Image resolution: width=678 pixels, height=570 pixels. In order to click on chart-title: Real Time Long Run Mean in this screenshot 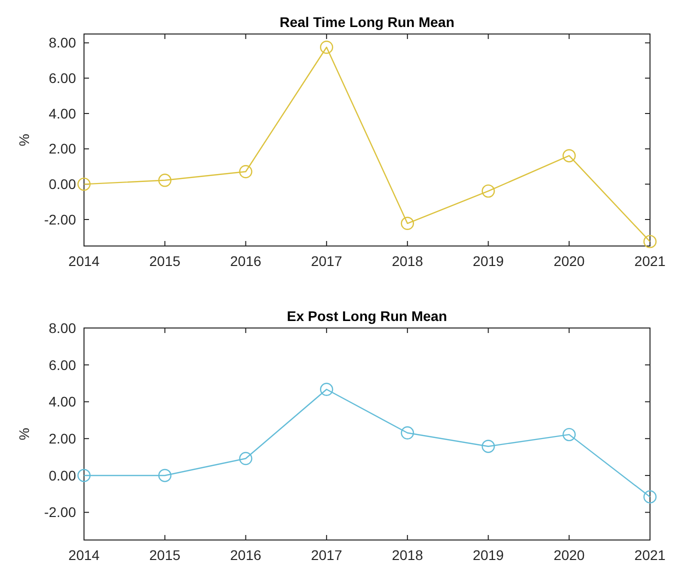, I will do `click(367, 22)`.